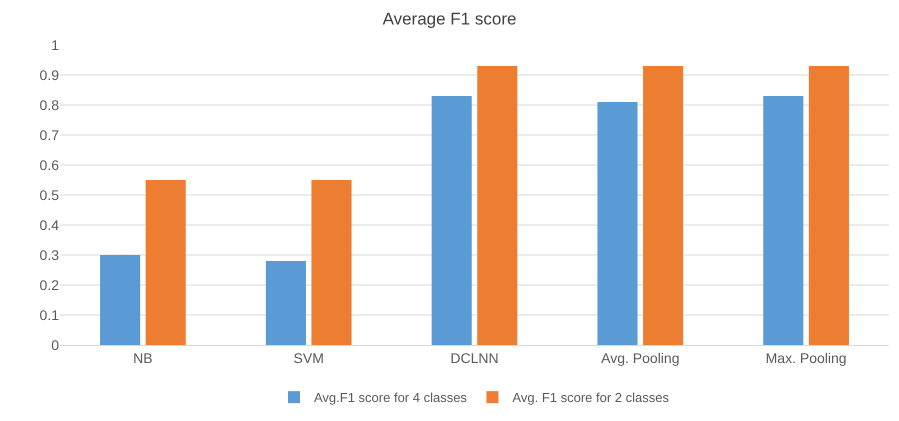 The height and width of the screenshot is (421, 899). What do you see at coordinates (50, 284) in the screenshot?
I see `y-tick-label: 0.2` at bounding box center [50, 284].